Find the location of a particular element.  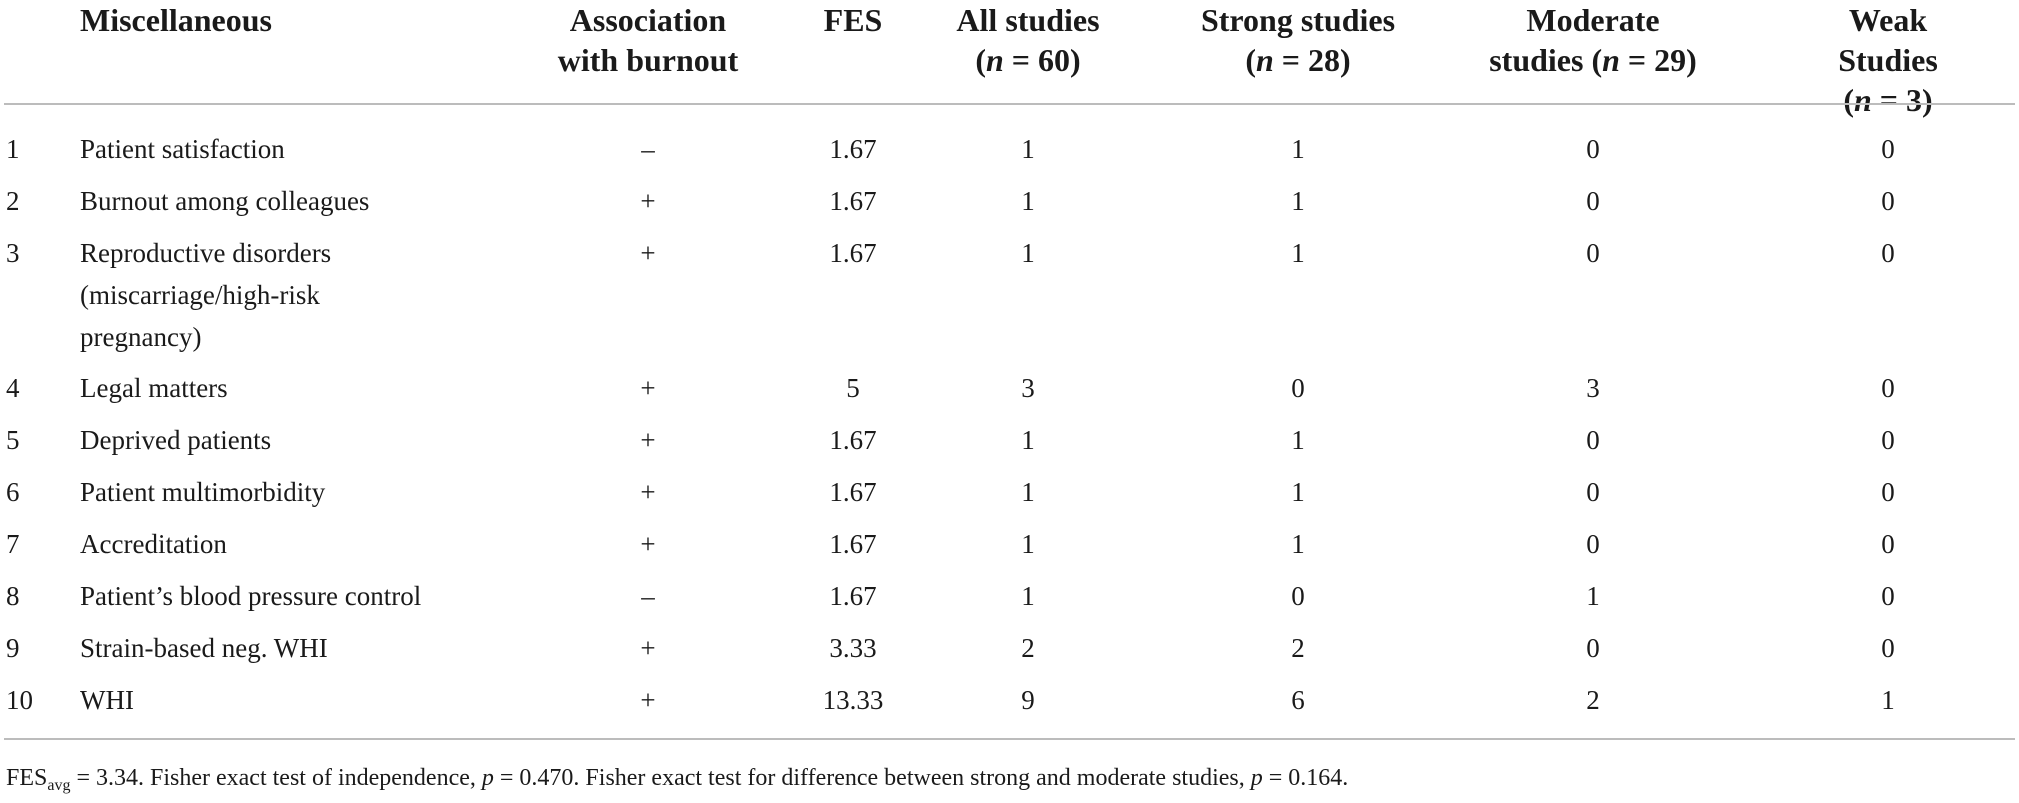

header-fes-label: FES is located at coordinates (853, 20).